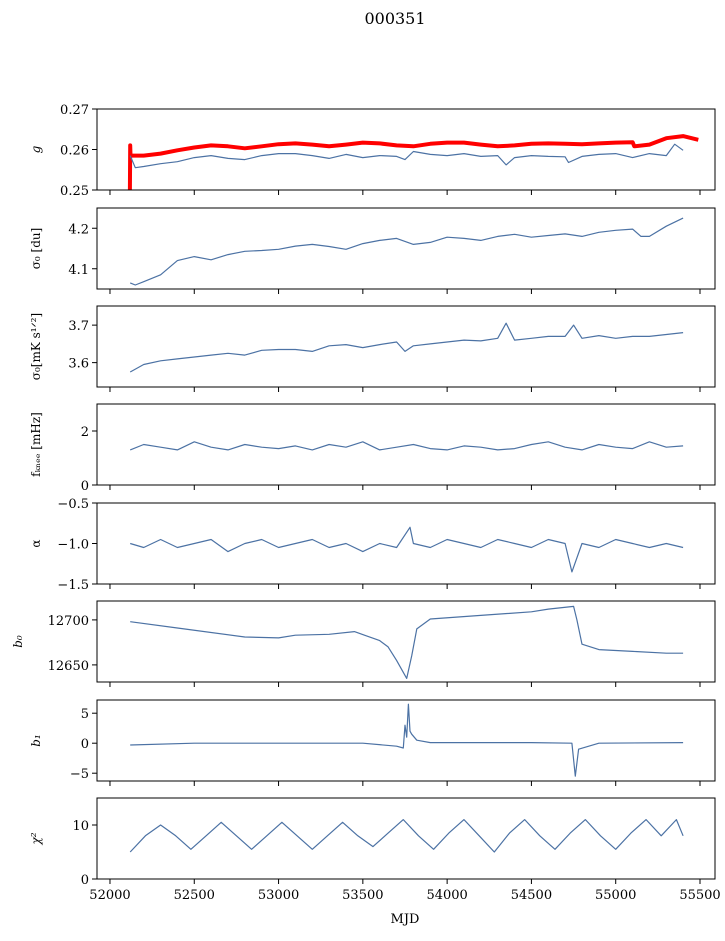 The image size is (725, 941). Describe the element at coordinates (78, 229) in the screenshot. I see `y-tick-label: 4.2` at that location.